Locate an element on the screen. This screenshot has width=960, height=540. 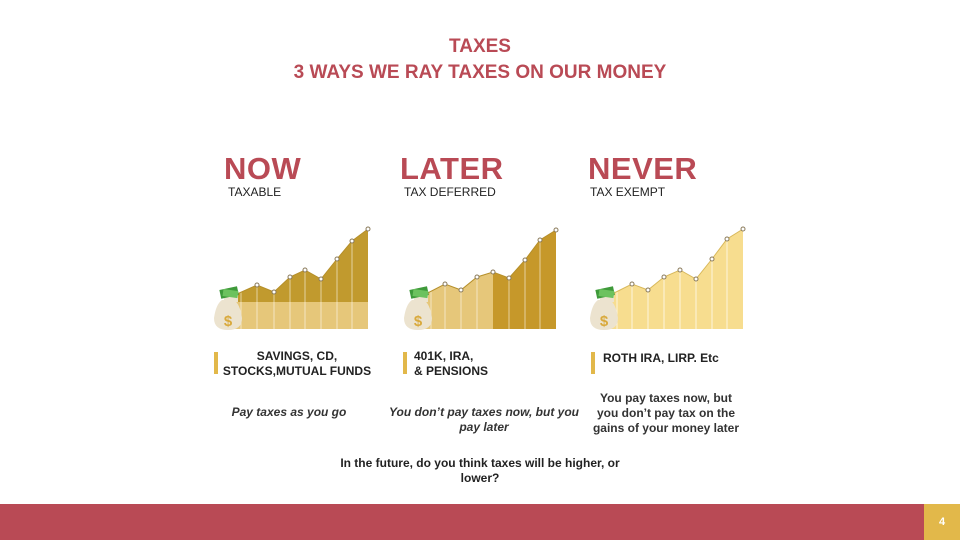
label-bar-never is located at coordinates (593, 363).